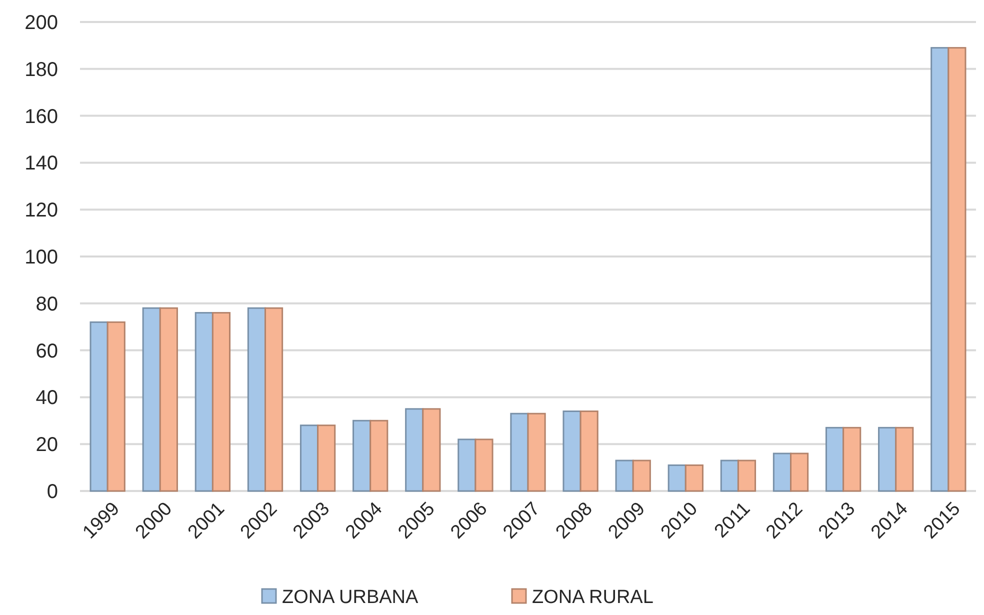 This screenshot has width=984, height=615. Describe the element at coordinates (52, 492) in the screenshot. I see `y-tick-label: 0` at that location.